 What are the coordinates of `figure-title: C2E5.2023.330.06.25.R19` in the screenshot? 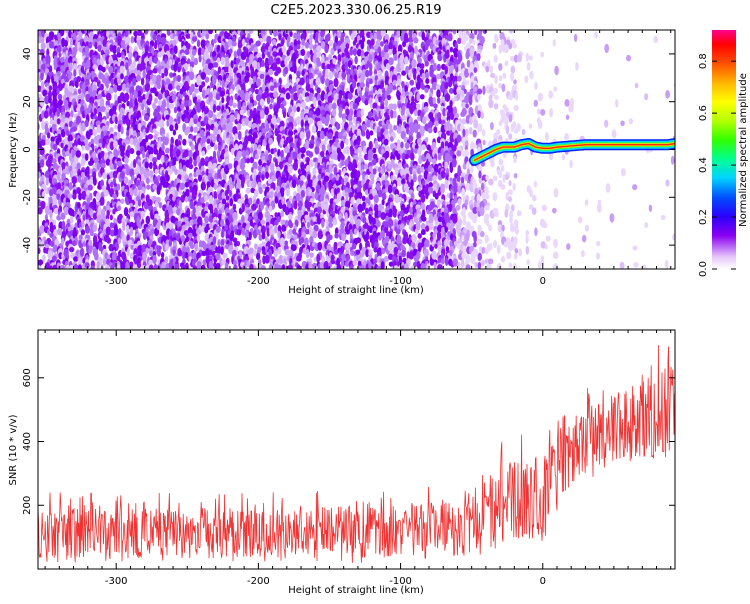 It's located at (355, 10).